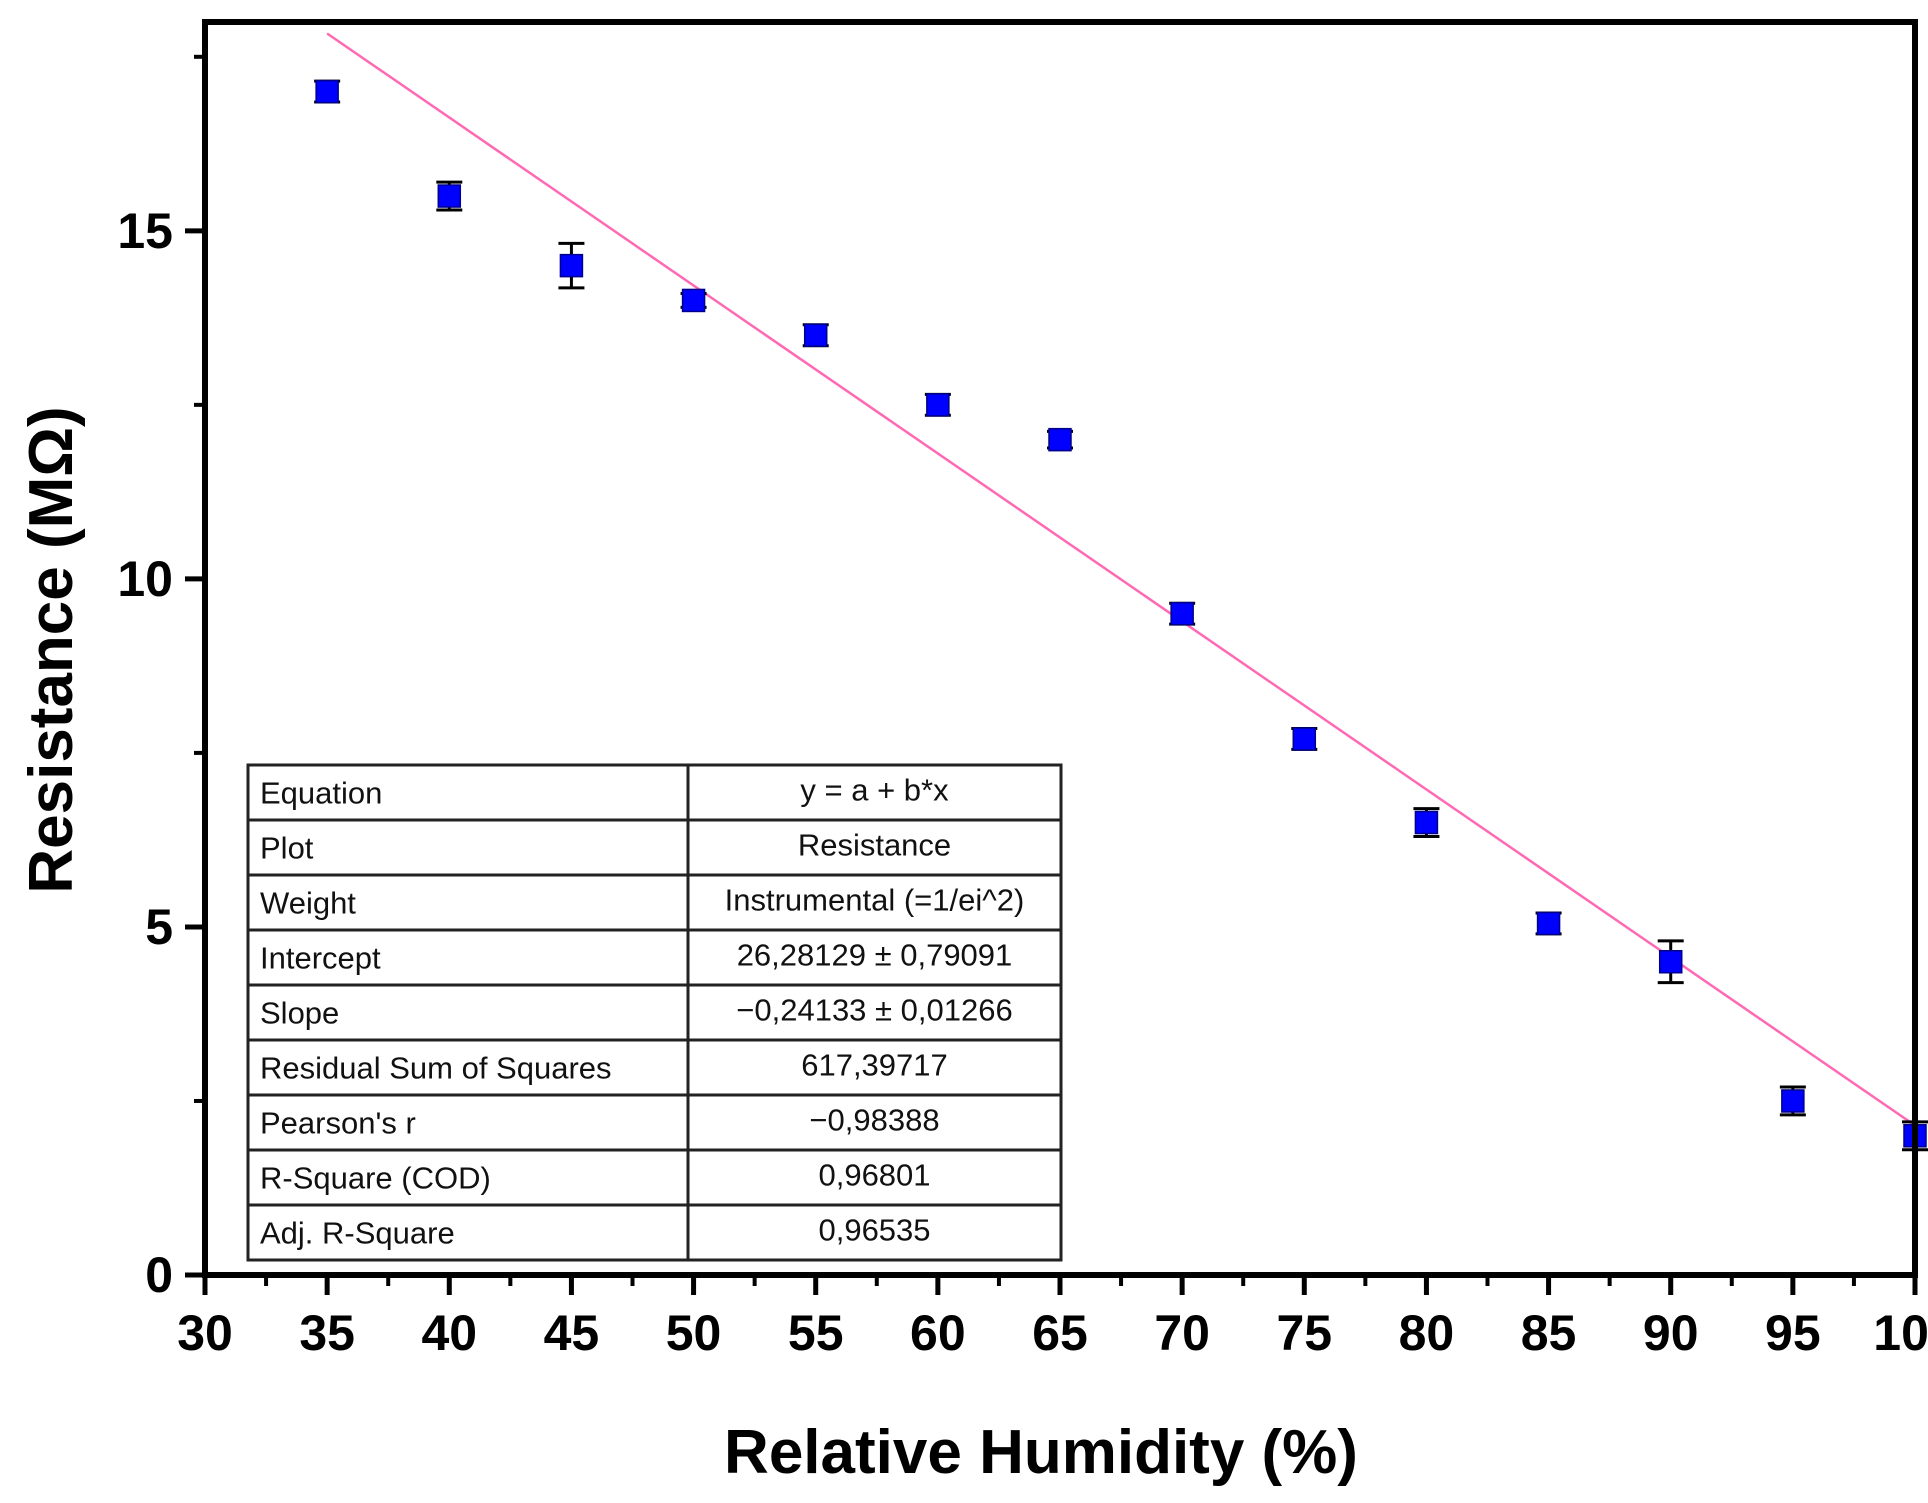  I want to click on x-tick-label-85: 85, so click(1549, 1333).